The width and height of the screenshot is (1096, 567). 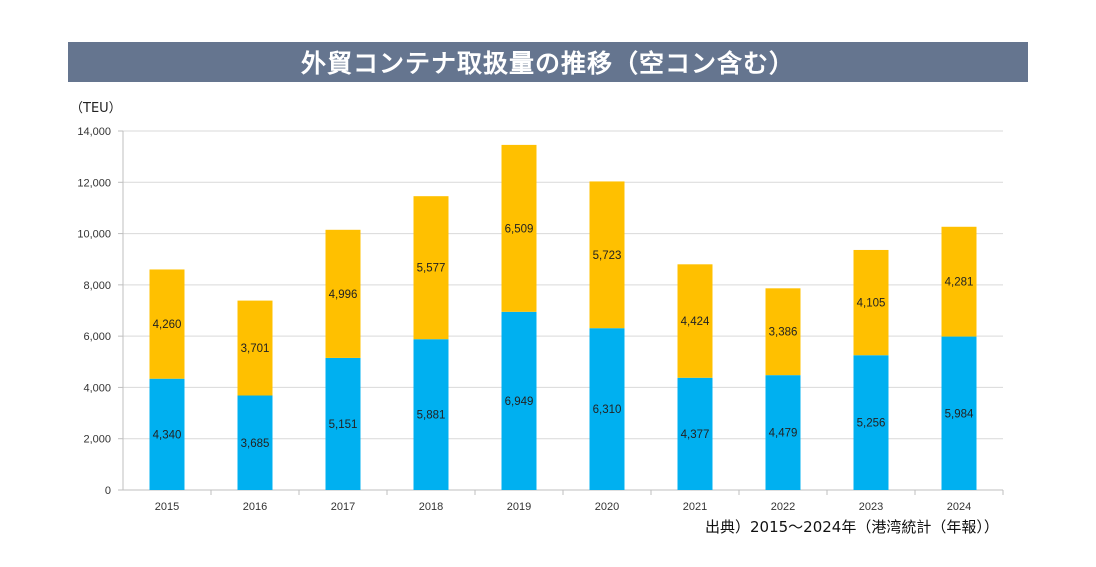 I want to click on data-label: 4,340, so click(x=167, y=435).